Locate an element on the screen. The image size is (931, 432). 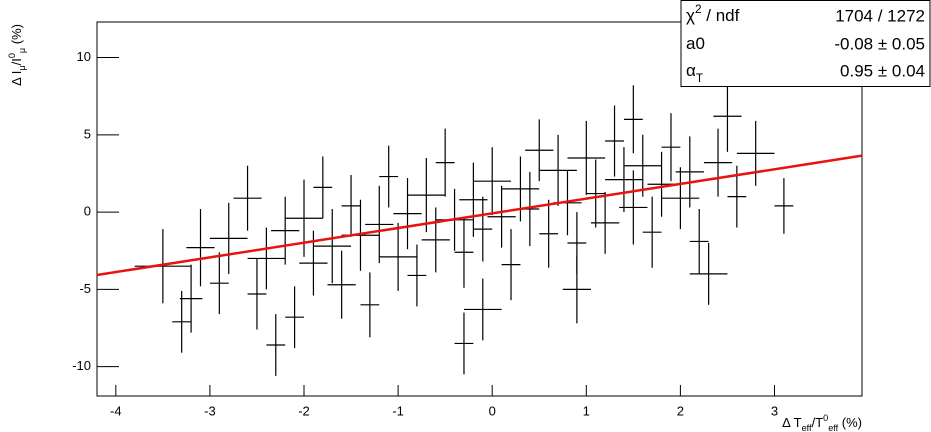
text-part: α is located at coordinates (691, 70).